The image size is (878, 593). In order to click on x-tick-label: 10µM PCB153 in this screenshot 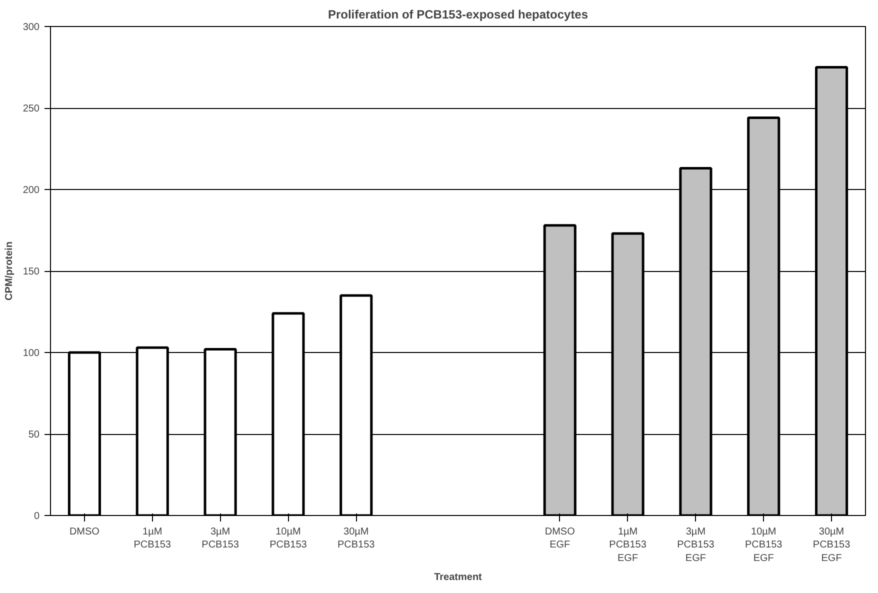, I will do `click(289, 538)`.